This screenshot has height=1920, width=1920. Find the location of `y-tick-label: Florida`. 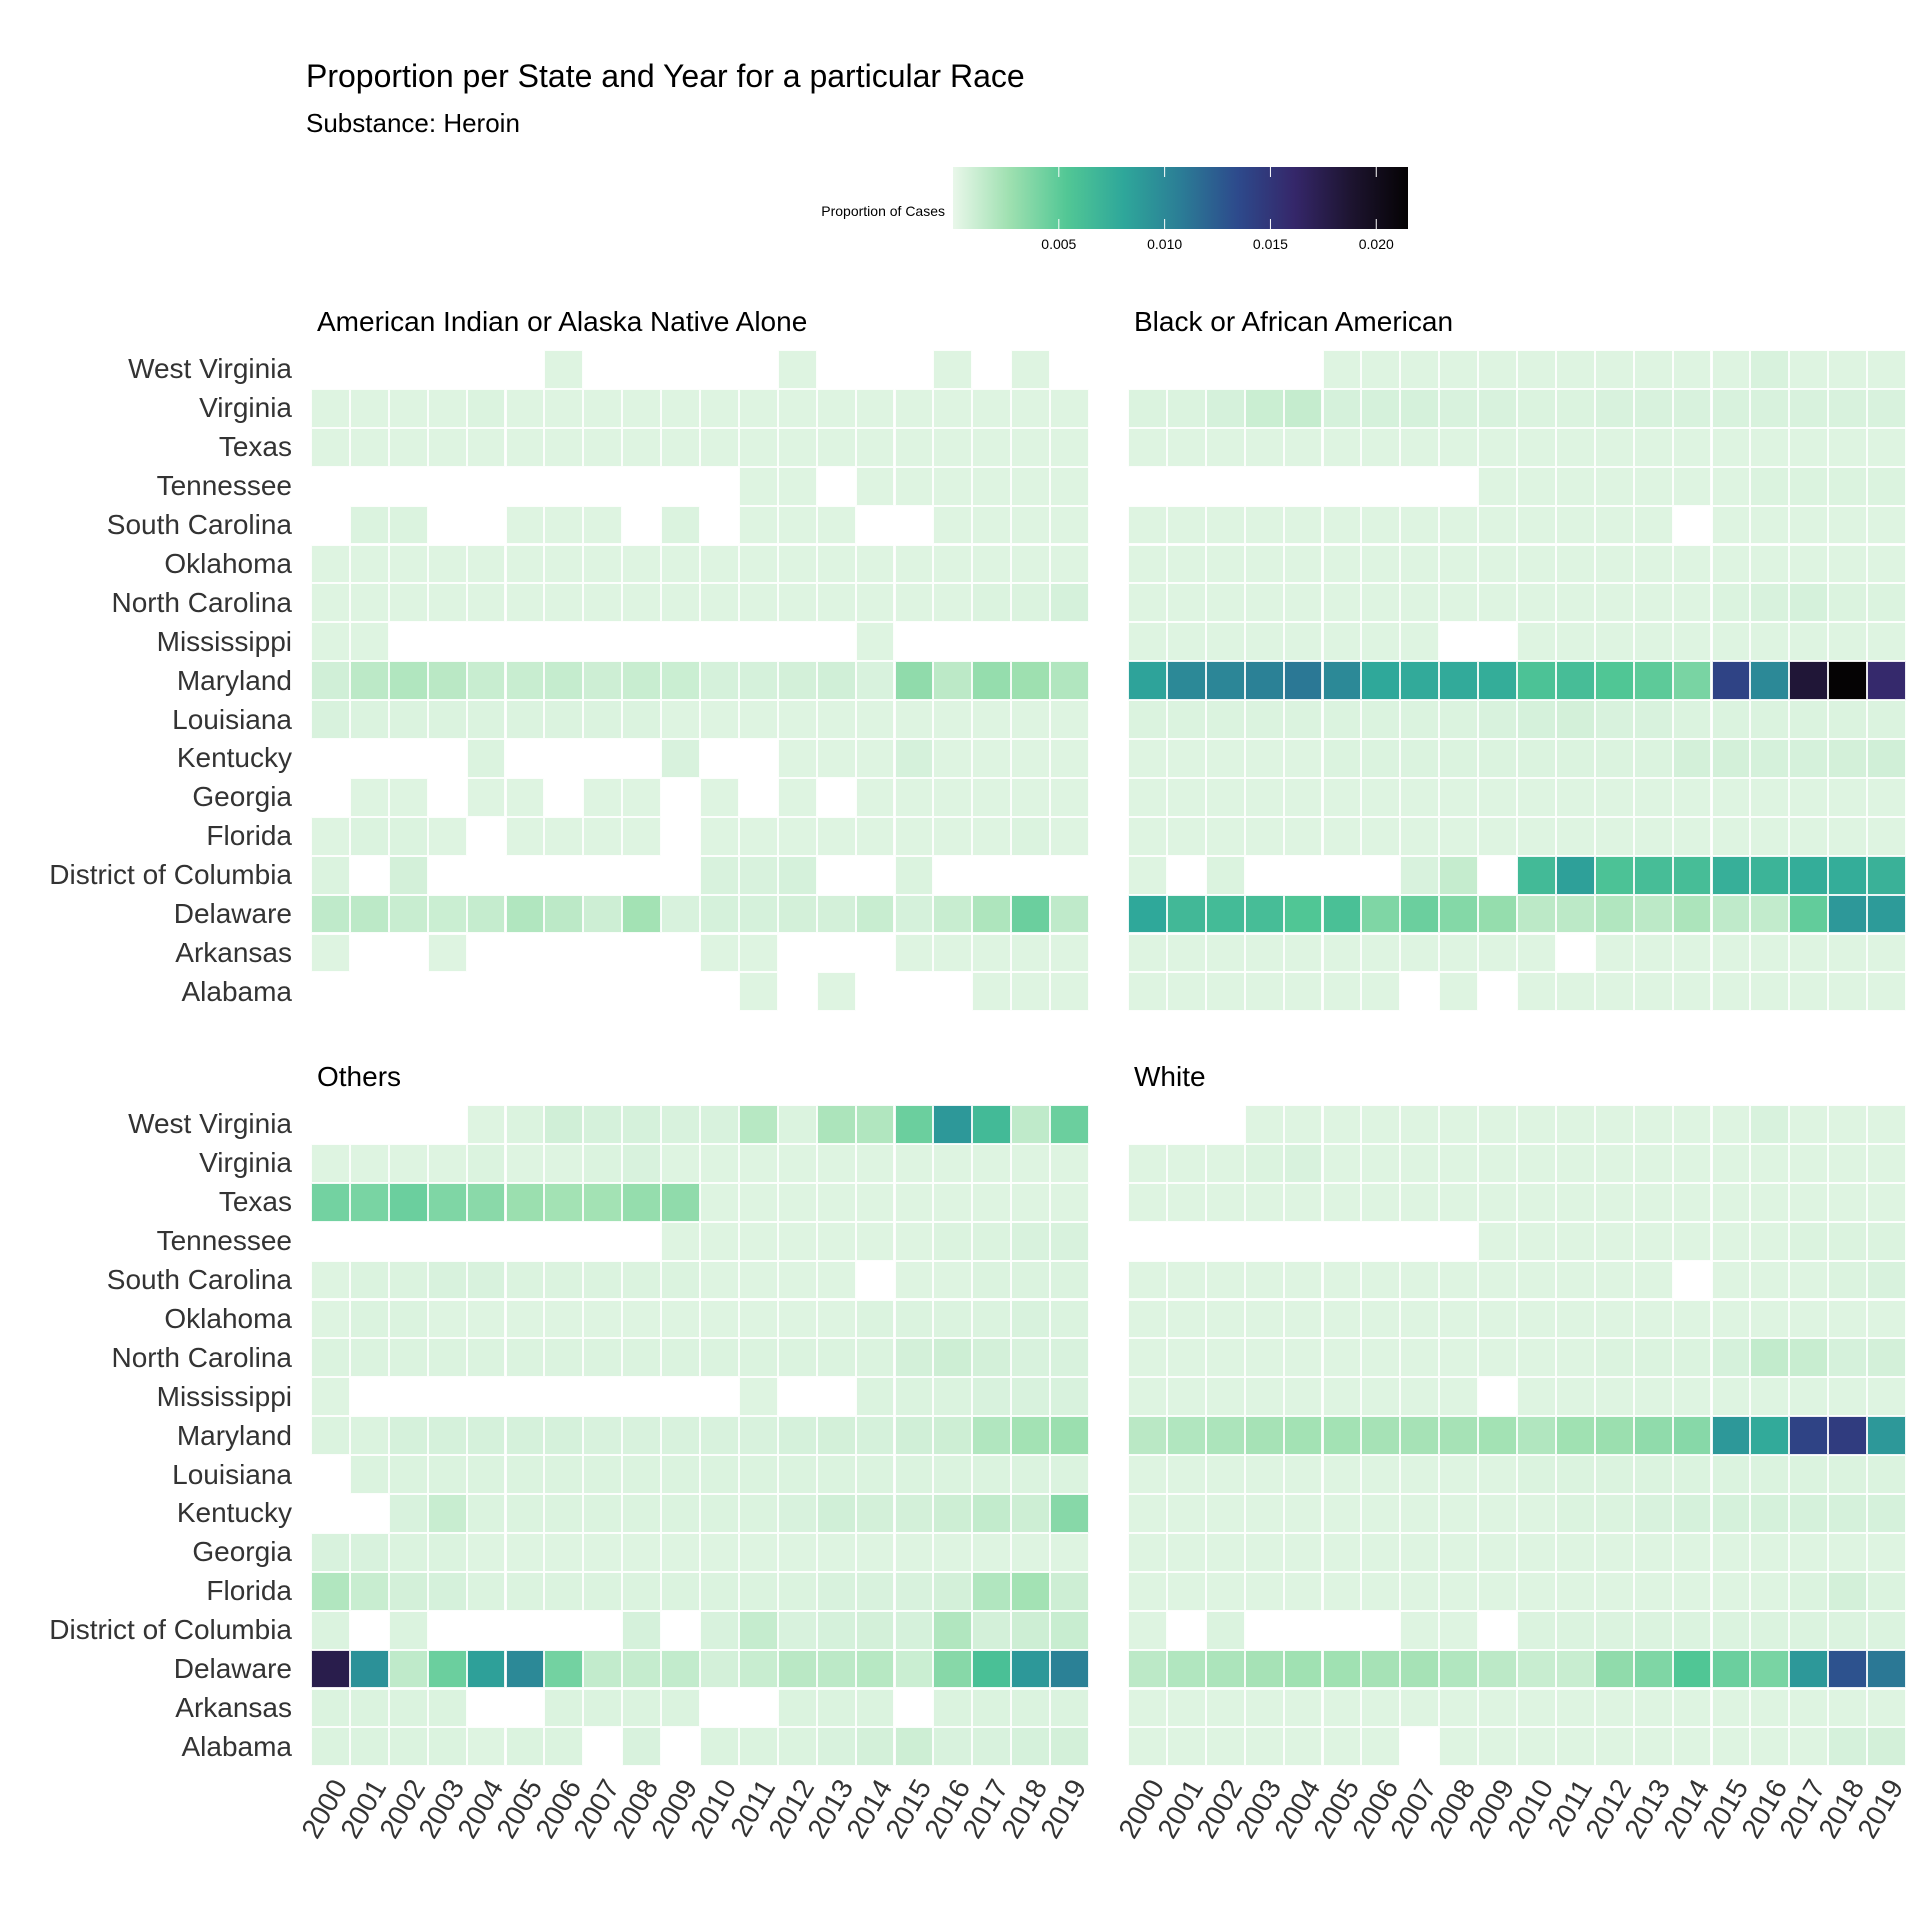

y-tick-label: Florida is located at coordinates (249, 1591).